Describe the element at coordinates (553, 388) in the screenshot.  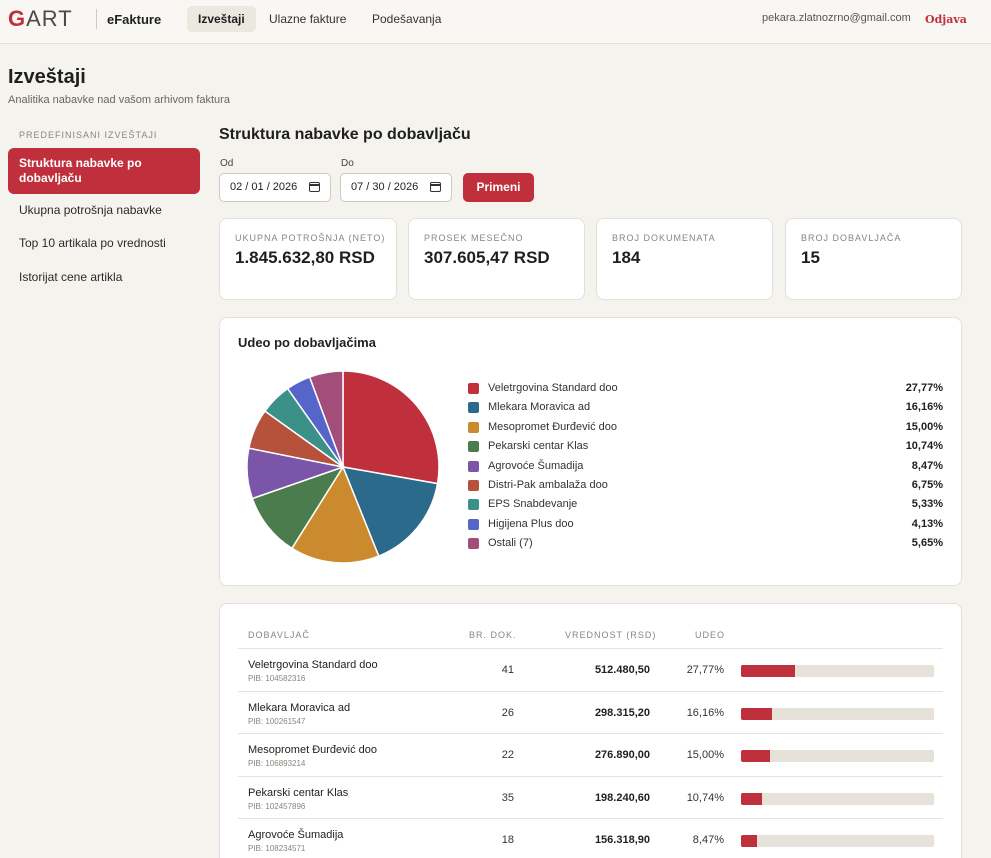
I see `legend-label: Veletrgovina Standard doo` at that location.